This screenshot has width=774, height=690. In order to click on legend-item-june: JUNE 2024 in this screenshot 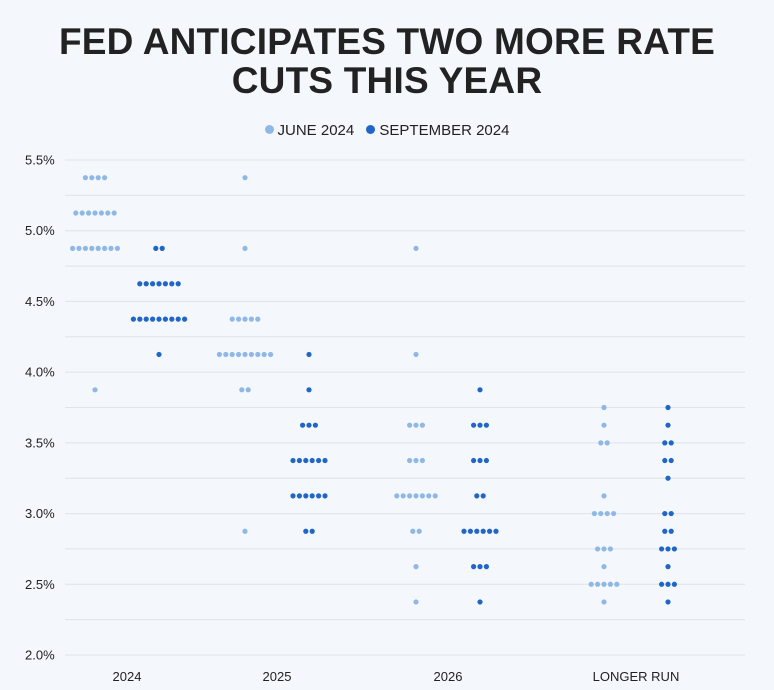, I will do `click(309, 130)`.